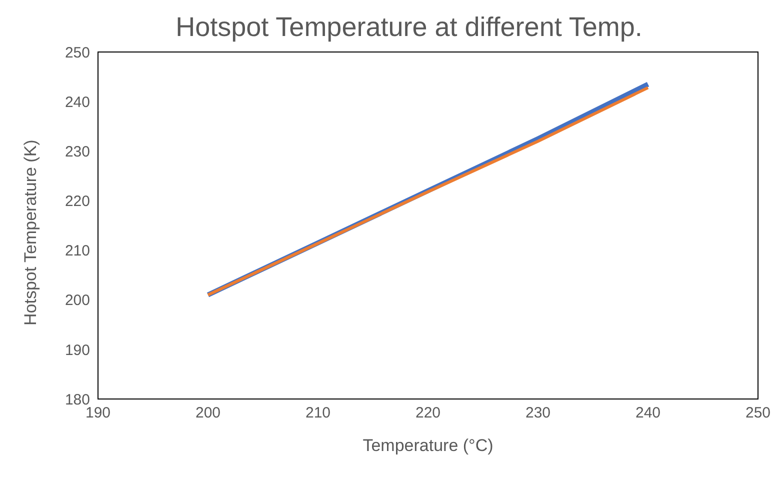  I want to click on y-tick-label: 190, so click(77, 350).